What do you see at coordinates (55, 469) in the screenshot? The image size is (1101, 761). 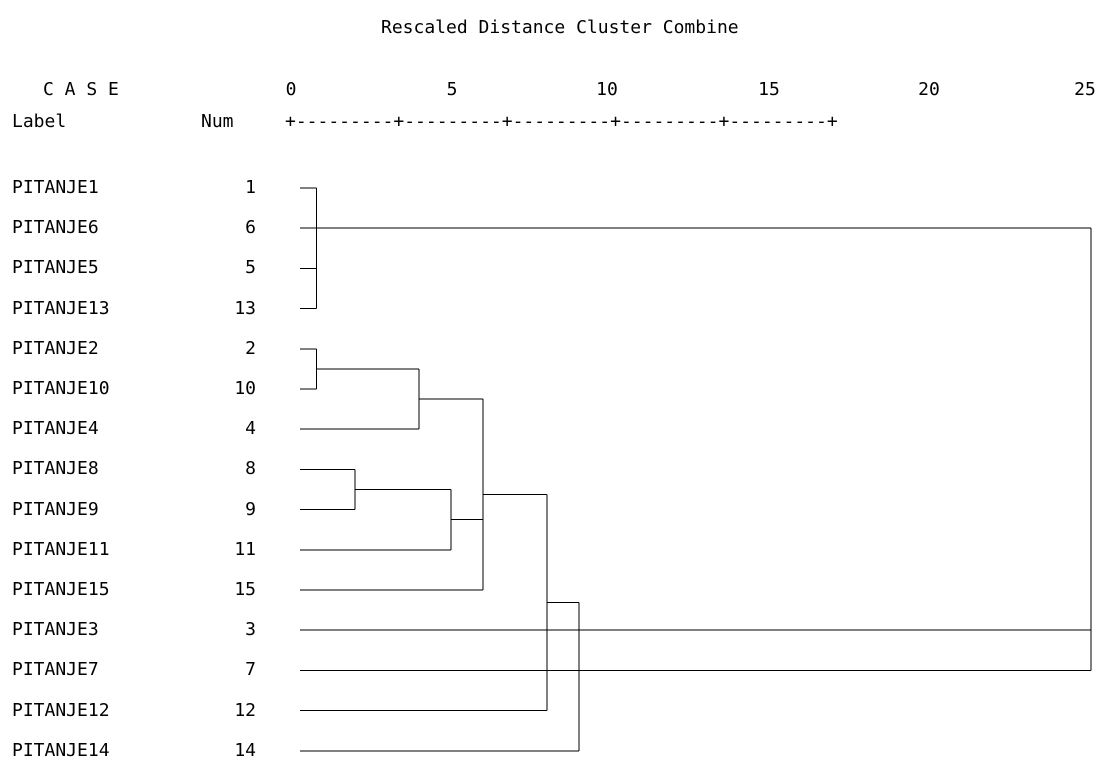 I see `case-label: PITANJE8` at bounding box center [55, 469].